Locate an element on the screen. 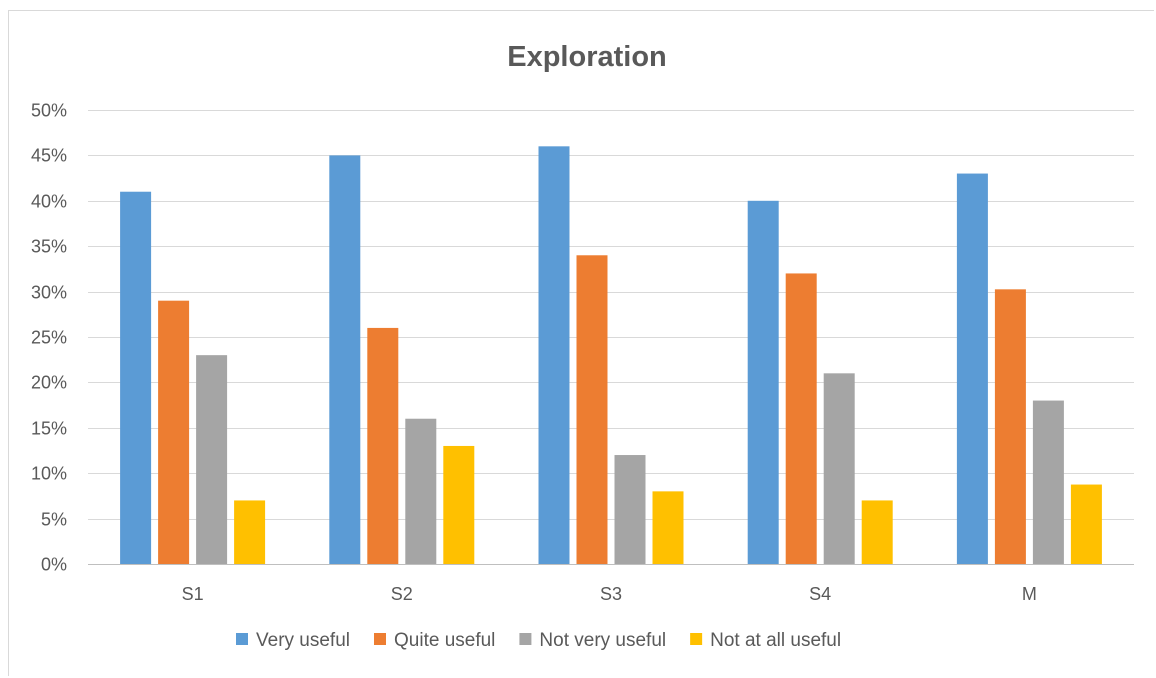 The width and height of the screenshot is (1156, 678). bar-s2-not-at-all-useful is located at coordinates (459, 504).